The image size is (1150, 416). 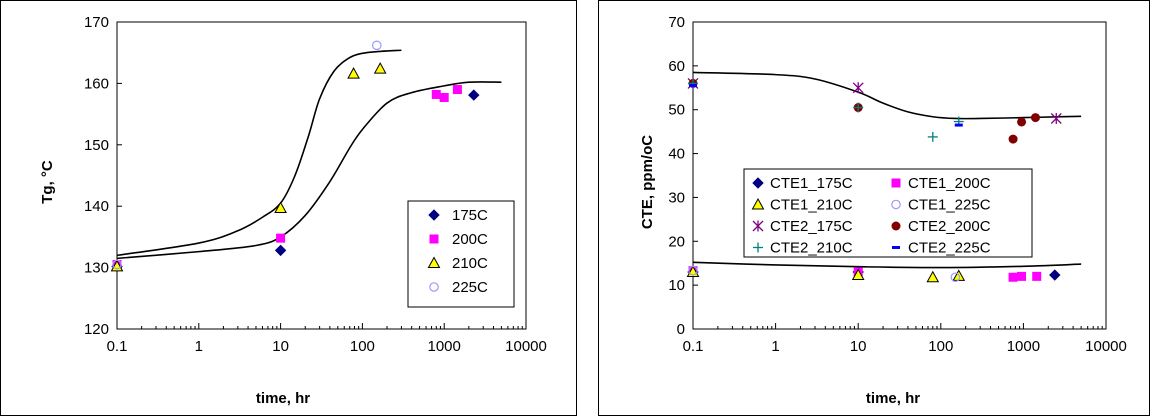 What do you see at coordinates (47, 182) in the screenshot?
I see `chart-1-ylabel: Tg, °C` at bounding box center [47, 182].